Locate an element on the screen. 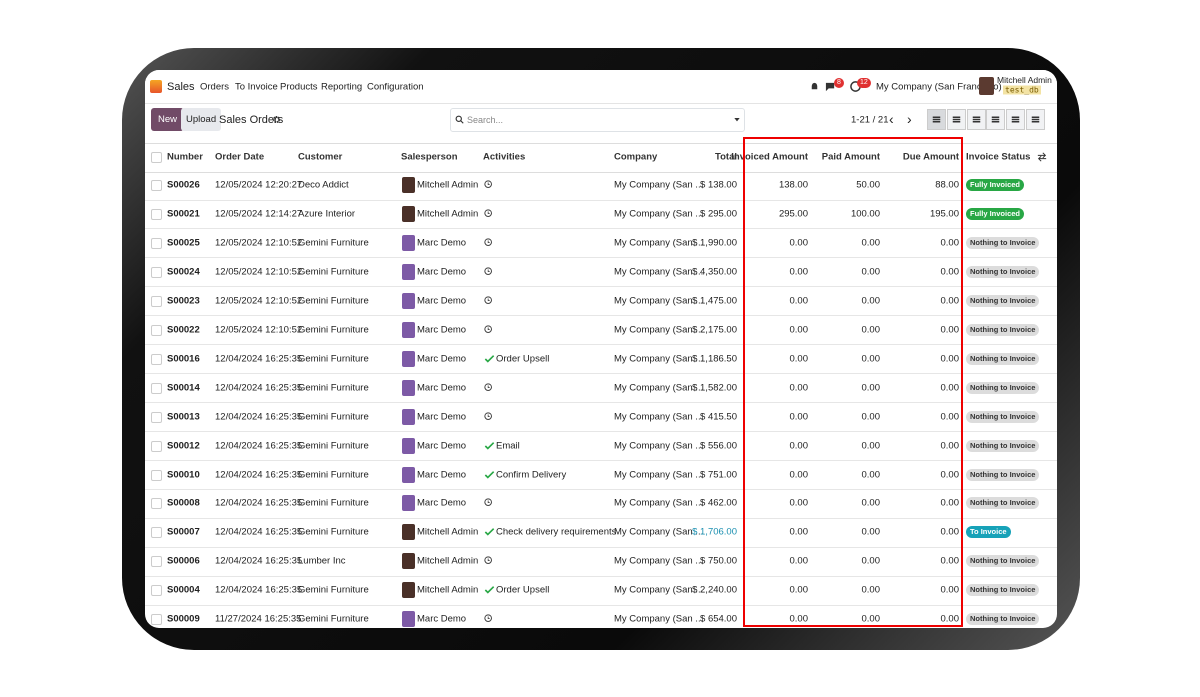 The image size is (1200, 697). column-header: Paid Amount is located at coordinates (850, 157).